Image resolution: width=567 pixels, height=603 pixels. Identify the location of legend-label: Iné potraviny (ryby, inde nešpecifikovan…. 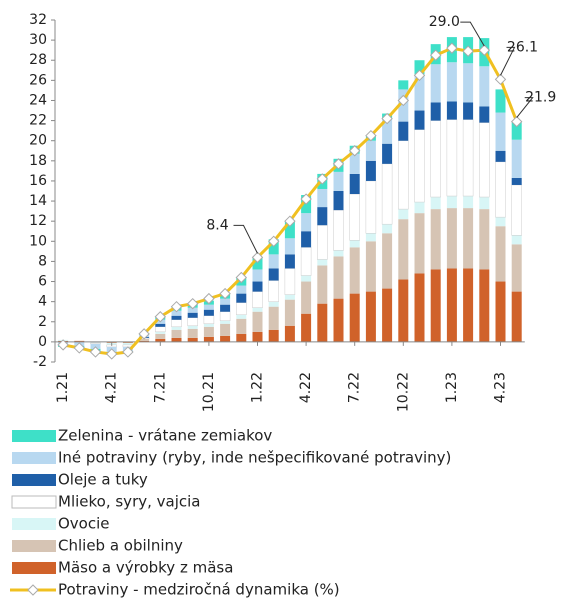
(254, 458).